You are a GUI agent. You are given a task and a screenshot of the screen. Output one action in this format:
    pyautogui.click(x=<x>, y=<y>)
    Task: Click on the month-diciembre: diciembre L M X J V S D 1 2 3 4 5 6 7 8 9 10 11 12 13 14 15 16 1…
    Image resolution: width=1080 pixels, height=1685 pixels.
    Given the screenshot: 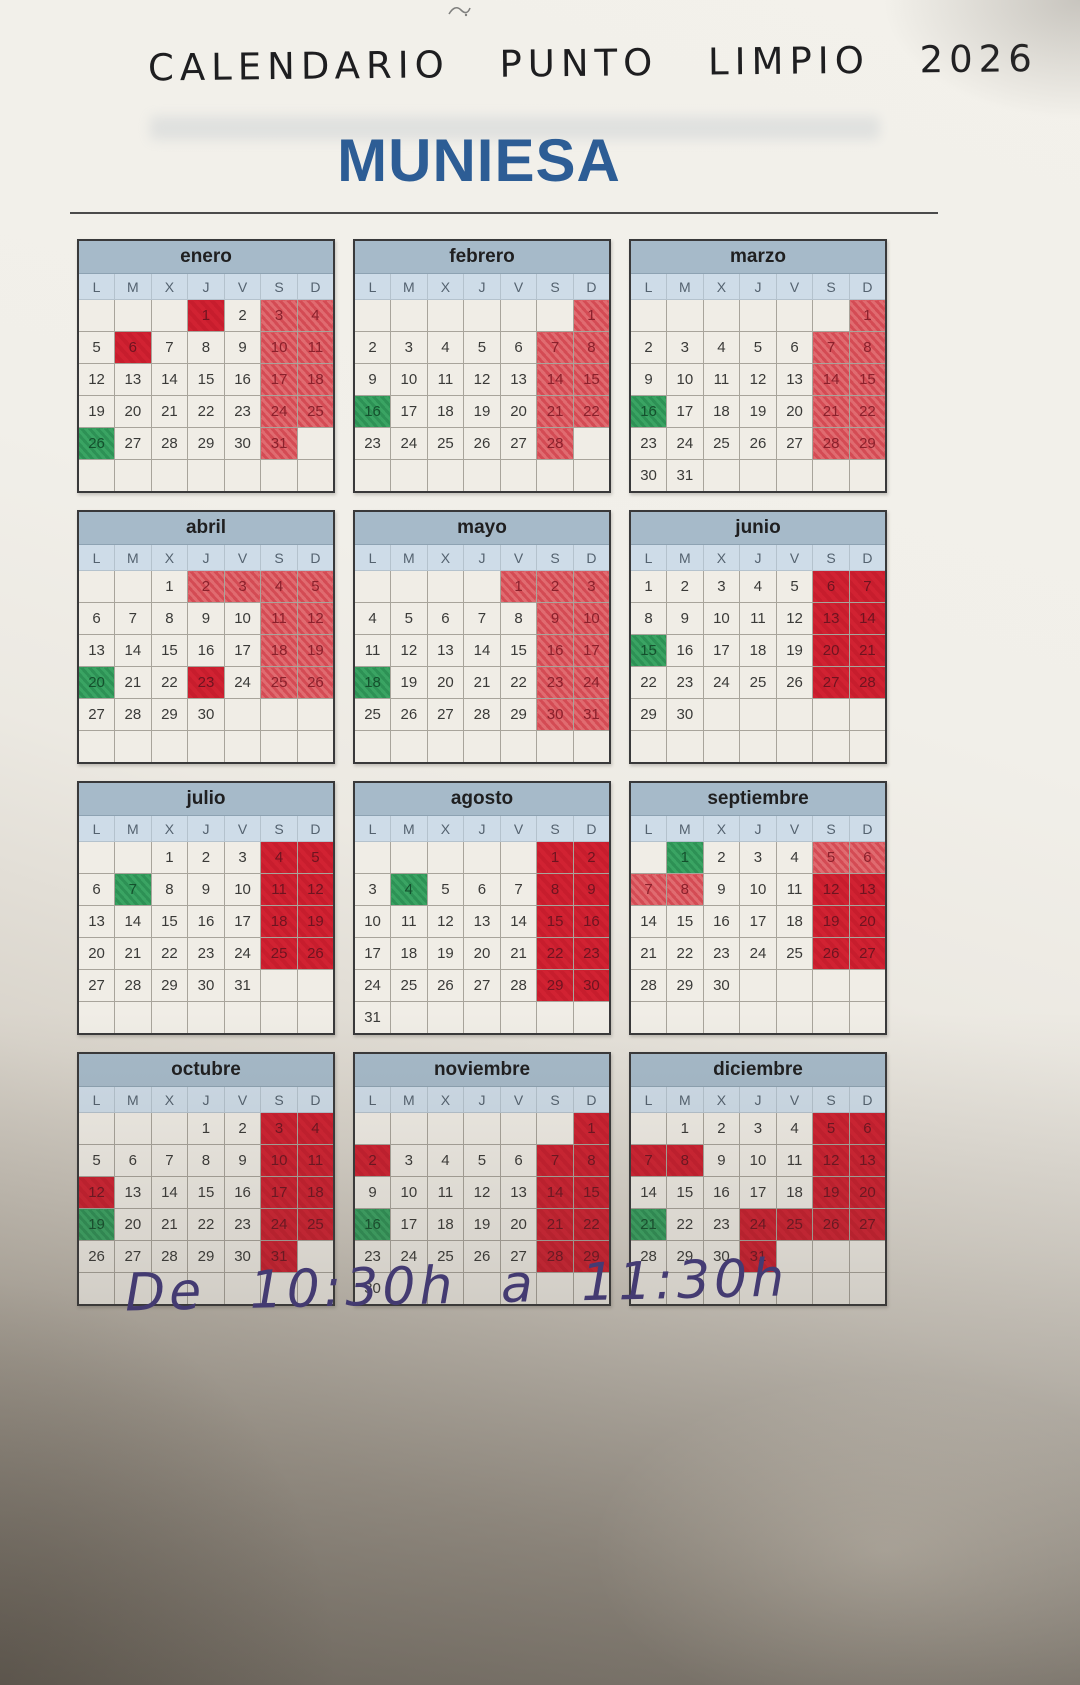 What is the action you would take?
    pyautogui.click(x=758, y=1179)
    